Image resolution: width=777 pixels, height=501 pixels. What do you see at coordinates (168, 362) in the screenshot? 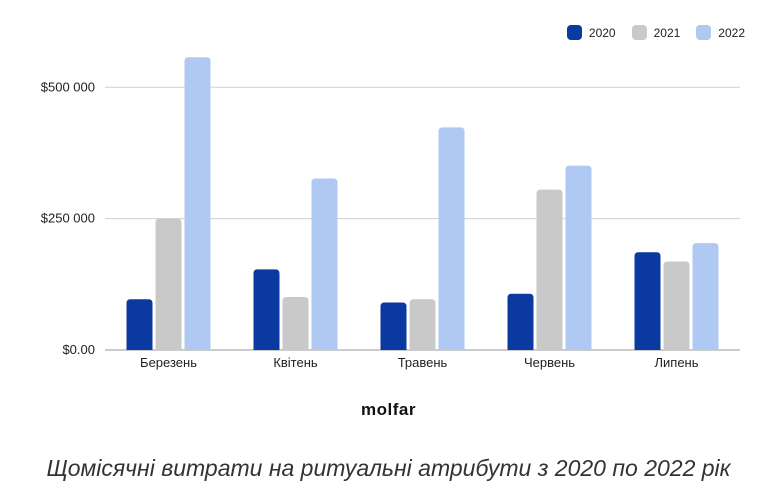
I see `x-tick-label: Березень` at bounding box center [168, 362].